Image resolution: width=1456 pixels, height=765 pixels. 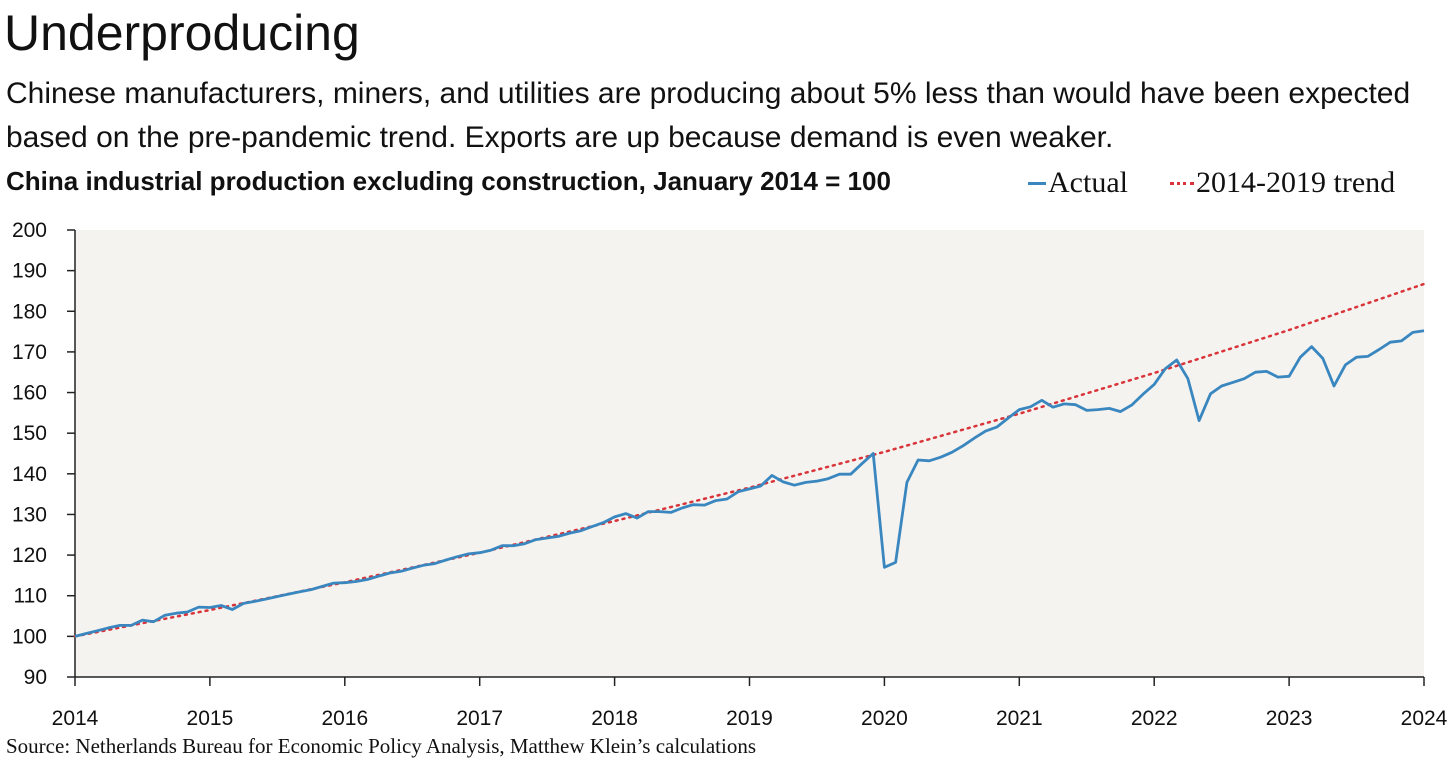 What do you see at coordinates (479, 718) in the screenshot?
I see `x-tick-label: 2017` at bounding box center [479, 718].